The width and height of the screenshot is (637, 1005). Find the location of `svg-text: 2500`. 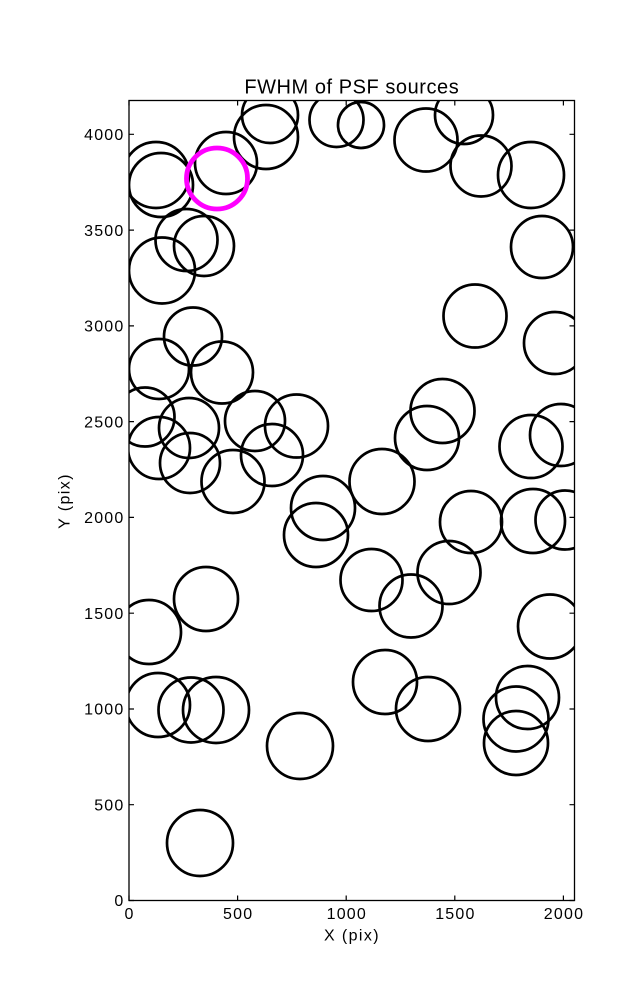

svg-text: 2500 is located at coordinates (104, 422).